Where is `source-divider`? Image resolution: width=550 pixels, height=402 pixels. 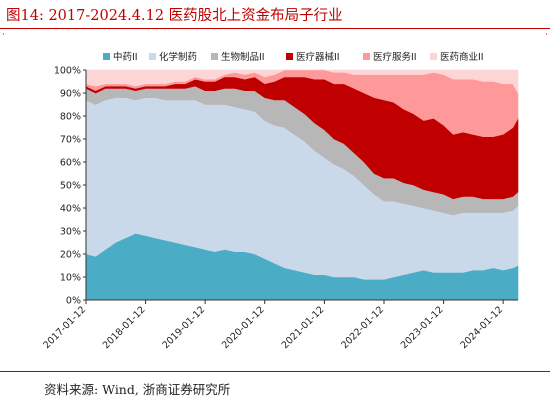
source-divider is located at coordinates (275, 371).